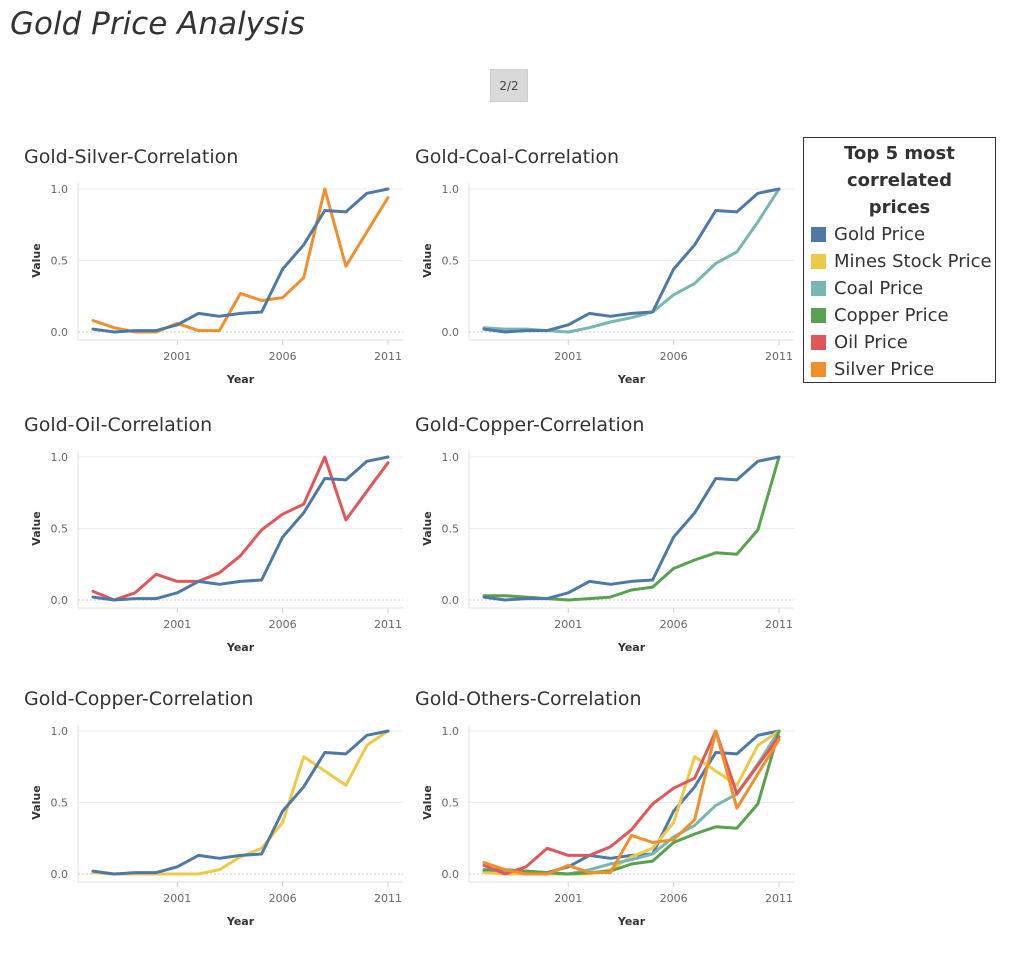 The height and width of the screenshot is (963, 1015). I want to click on page-indicator-button: 2/2, so click(509, 85).